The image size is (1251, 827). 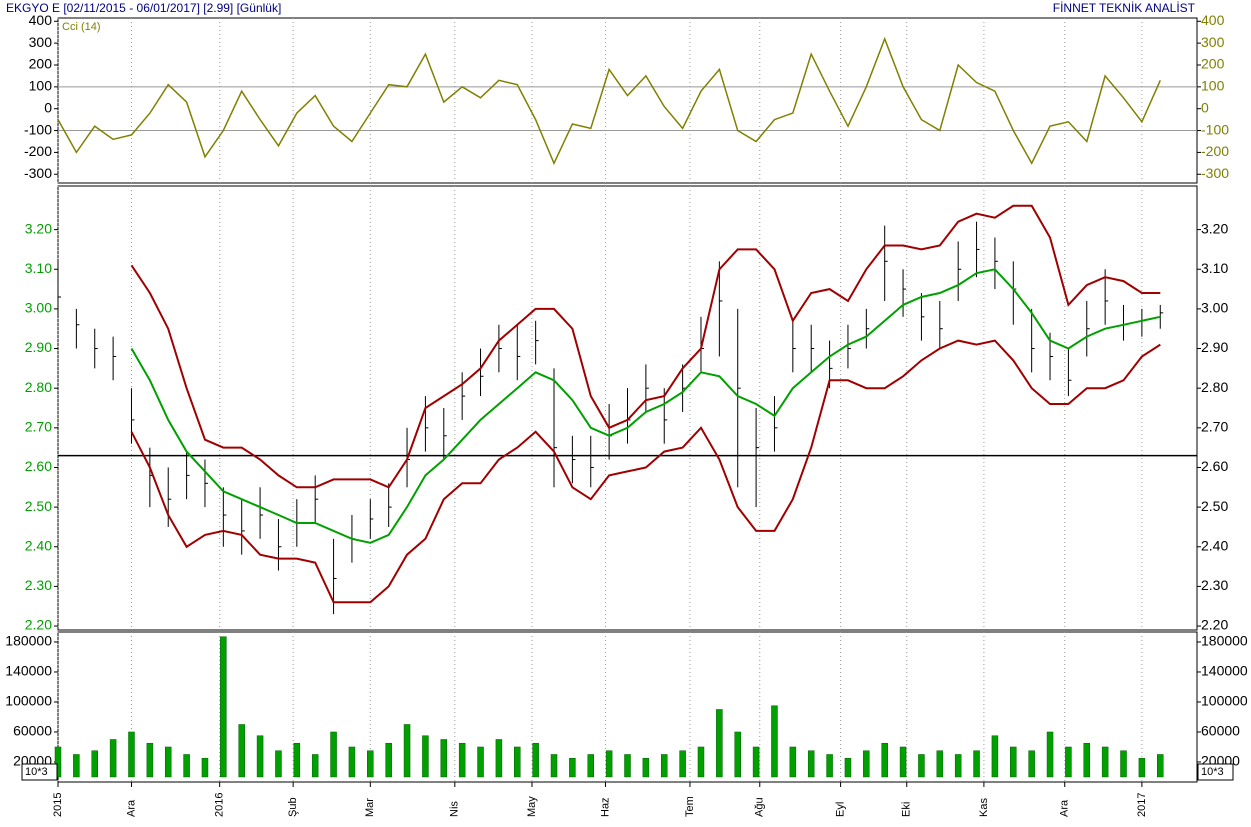 I want to click on x-tick-label: Mar, so click(x=370, y=807).